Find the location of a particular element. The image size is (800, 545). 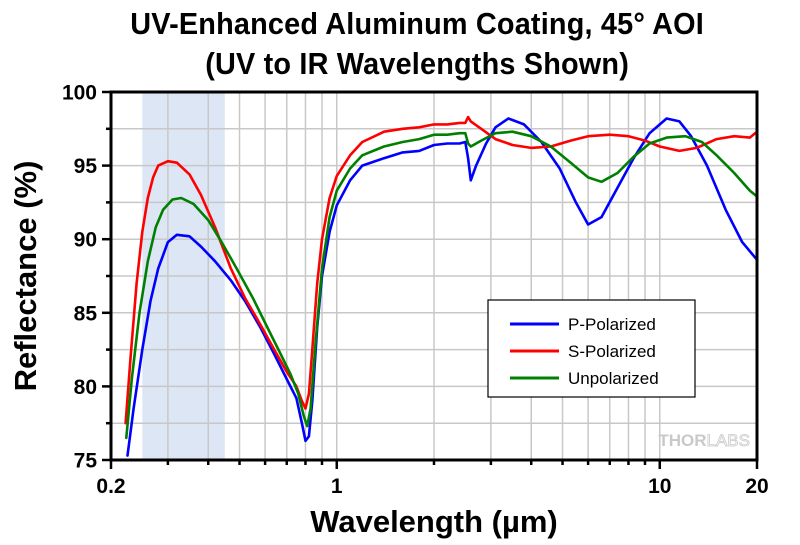

legend-box is located at coordinates (591, 348).